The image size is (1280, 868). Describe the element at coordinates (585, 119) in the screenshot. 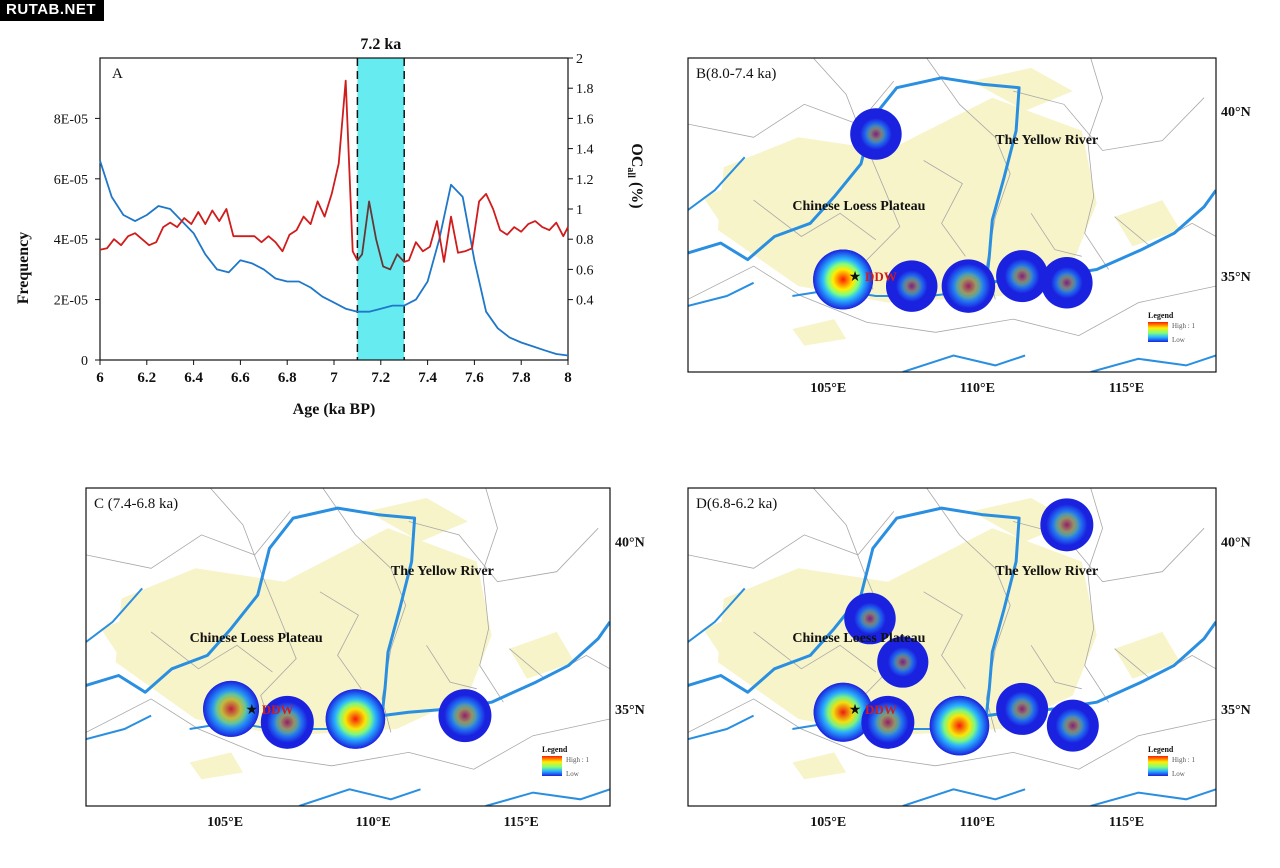

I see `y2-tick-label: 1.6` at that location.